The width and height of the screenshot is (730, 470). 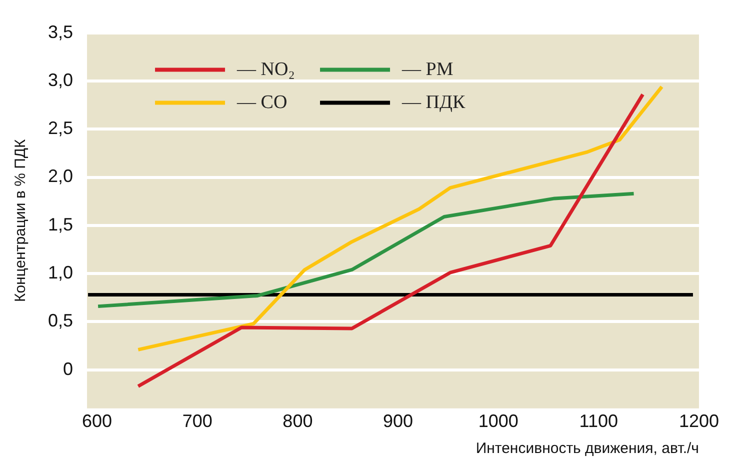 What do you see at coordinates (61, 32) in the screenshot?
I see `y-tick-label: 3,5` at bounding box center [61, 32].